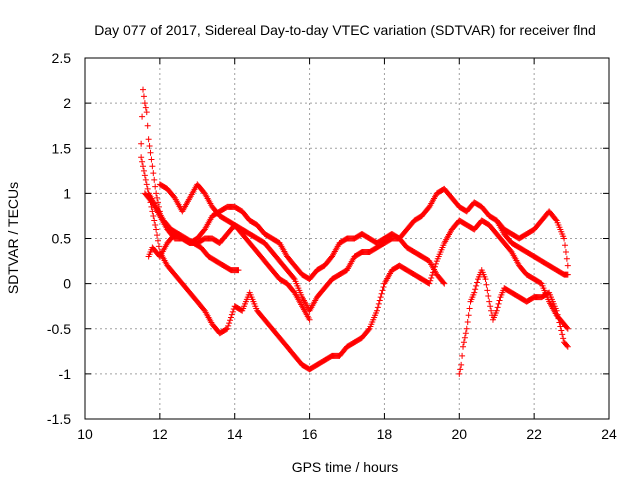 The image size is (640, 480). What do you see at coordinates (385, 434) in the screenshot?
I see `x-tick-label: 18` at bounding box center [385, 434].